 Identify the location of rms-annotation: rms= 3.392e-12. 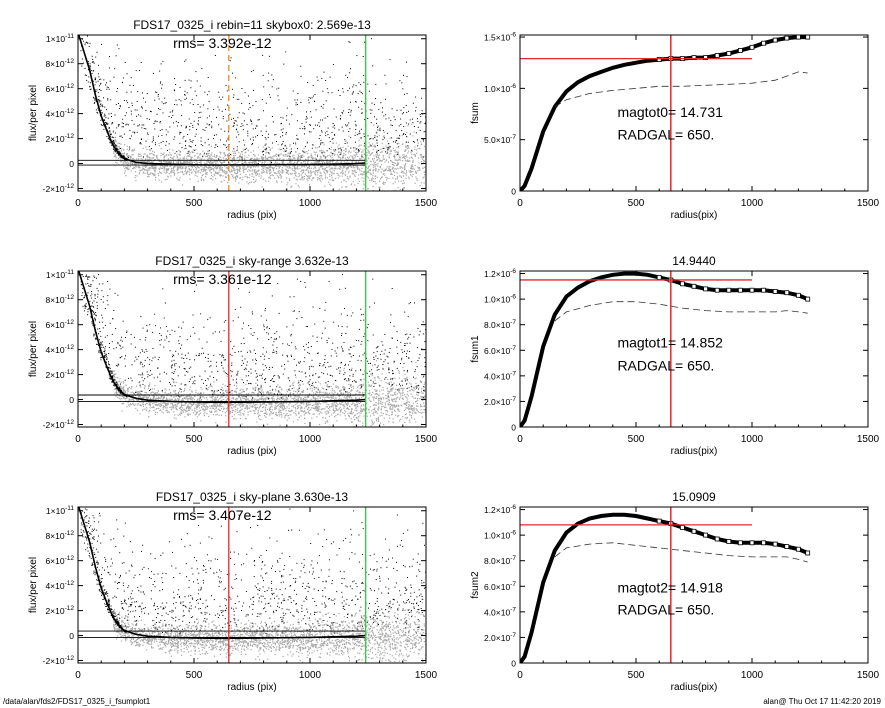
(222, 43).